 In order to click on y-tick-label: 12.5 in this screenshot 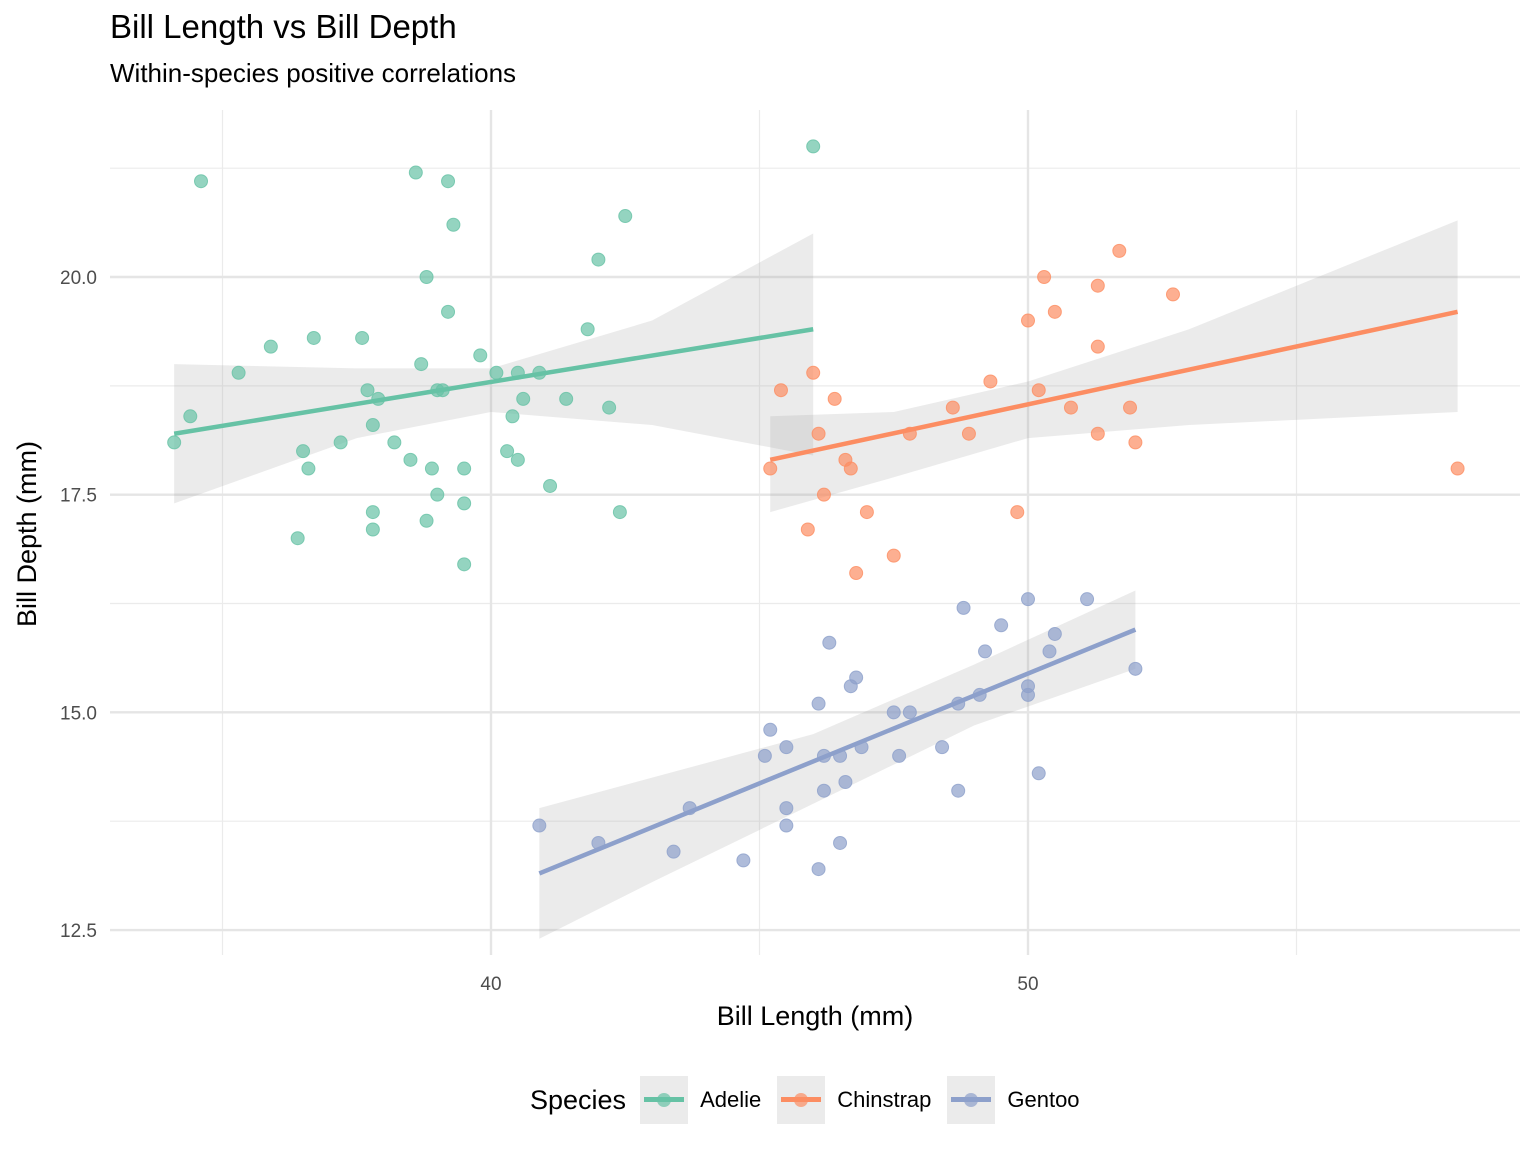, I will do `click(78, 931)`.